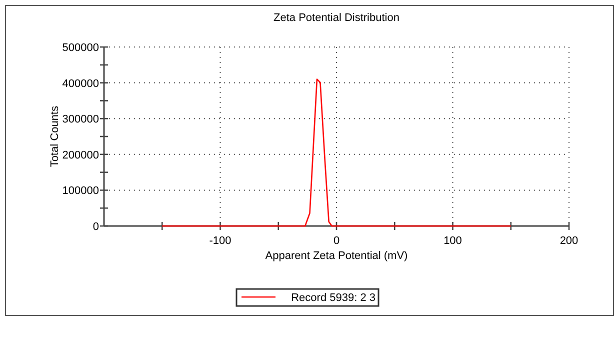  I want to click on y-tick-label: 100000, so click(80, 191).